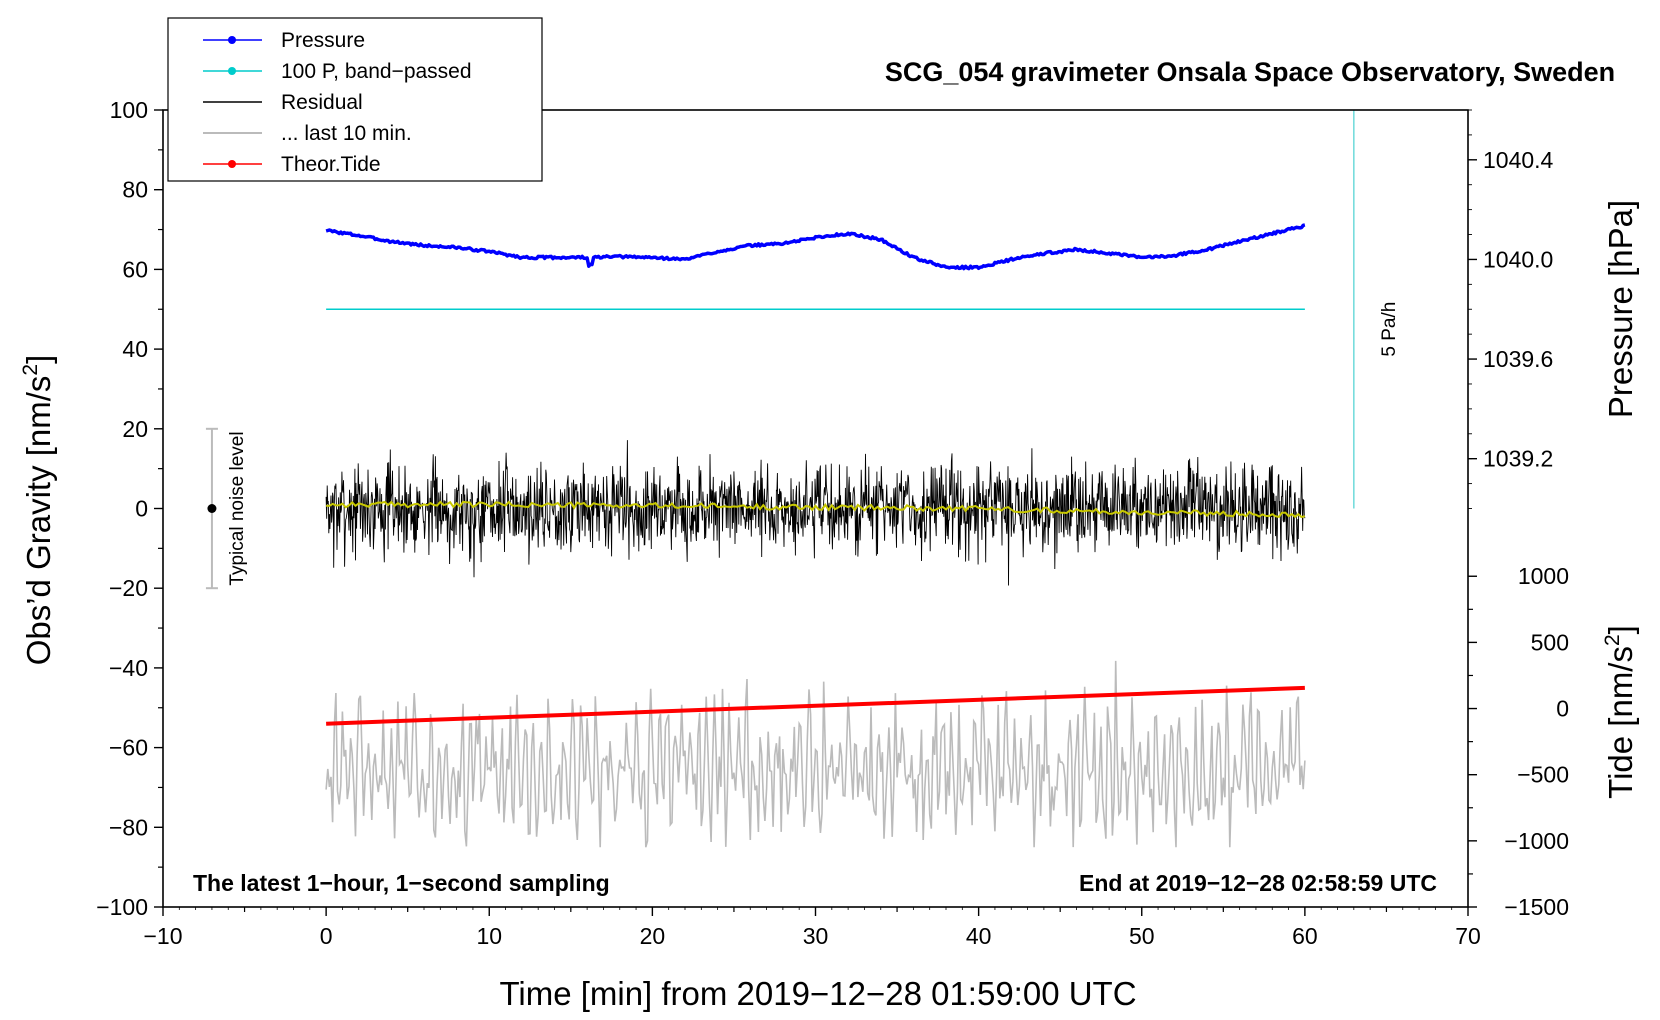 This screenshot has height=1020, width=1660. Describe the element at coordinates (128, 588) in the screenshot. I see `y-tick-label: −20` at that location.